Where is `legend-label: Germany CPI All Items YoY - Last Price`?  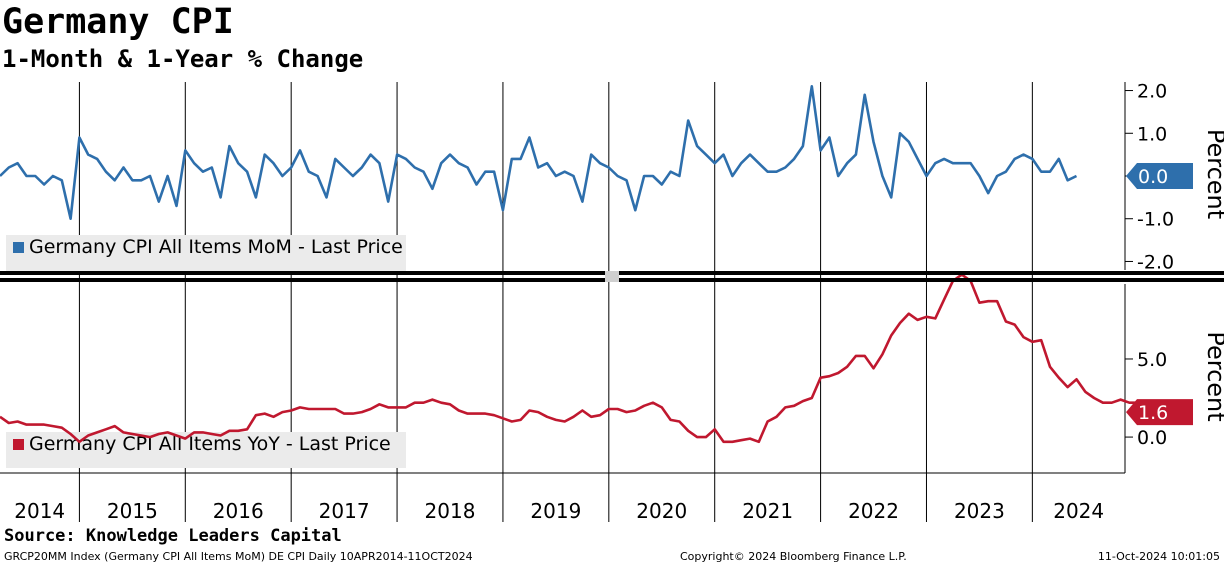 legend-label: Germany CPI All Items YoY - Last Price is located at coordinates (210, 444).